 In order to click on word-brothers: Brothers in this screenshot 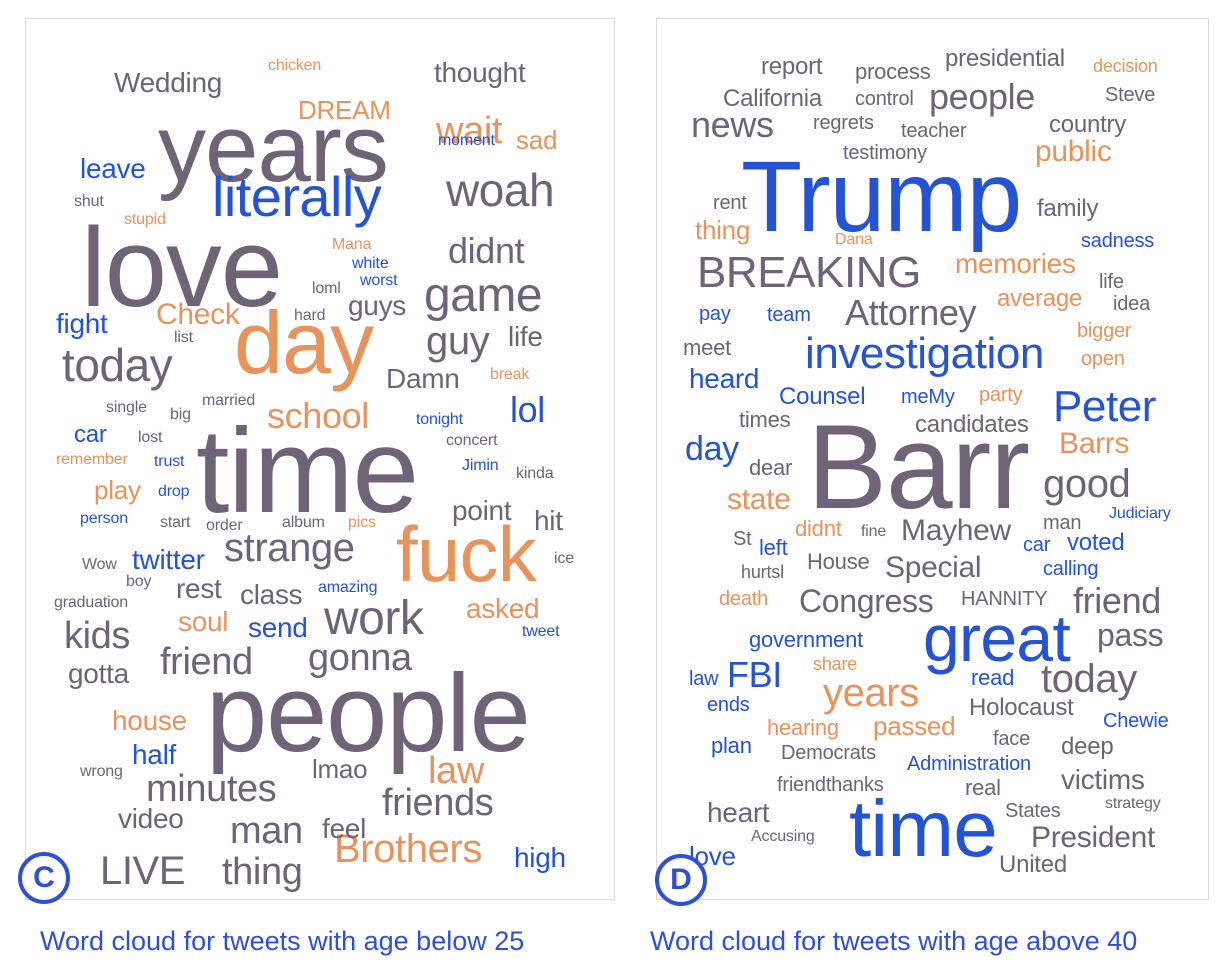, I will do `click(408, 849)`.